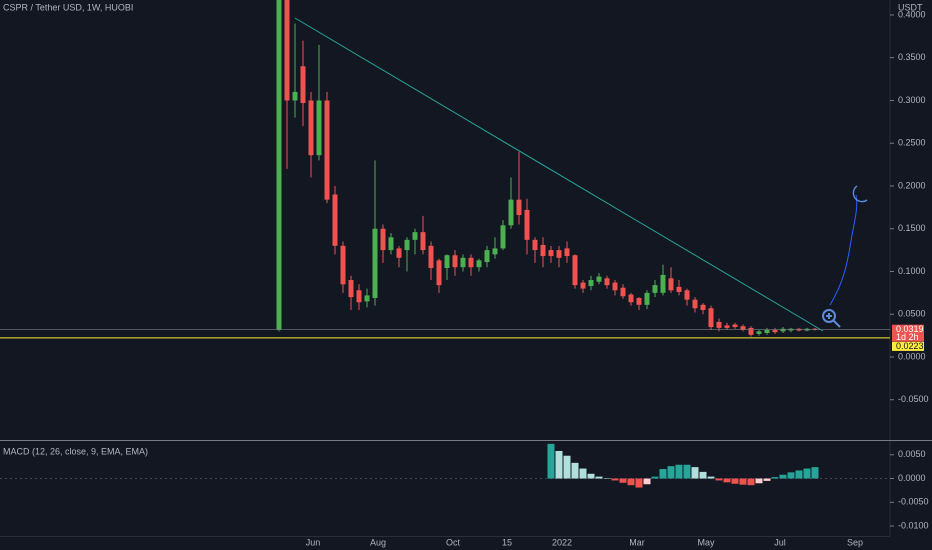 Image resolution: width=932 pixels, height=550 pixels. I want to click on hline-price-label: 0.0223, so click(910, 346).